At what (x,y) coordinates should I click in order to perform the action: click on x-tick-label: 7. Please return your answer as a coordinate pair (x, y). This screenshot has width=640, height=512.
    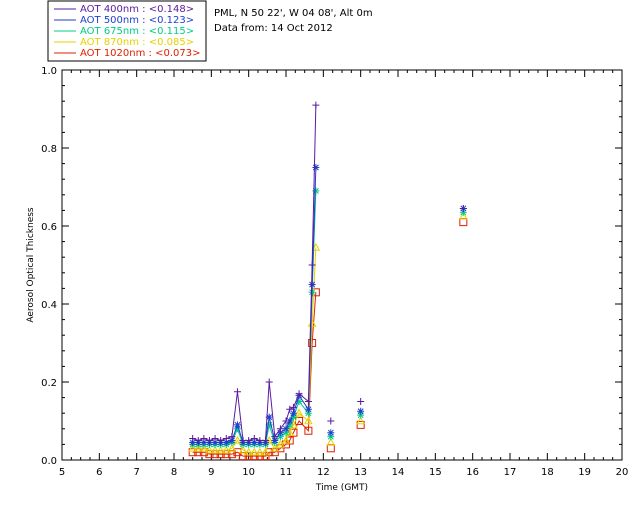
    Looking at the image, I should click on (136, 472).